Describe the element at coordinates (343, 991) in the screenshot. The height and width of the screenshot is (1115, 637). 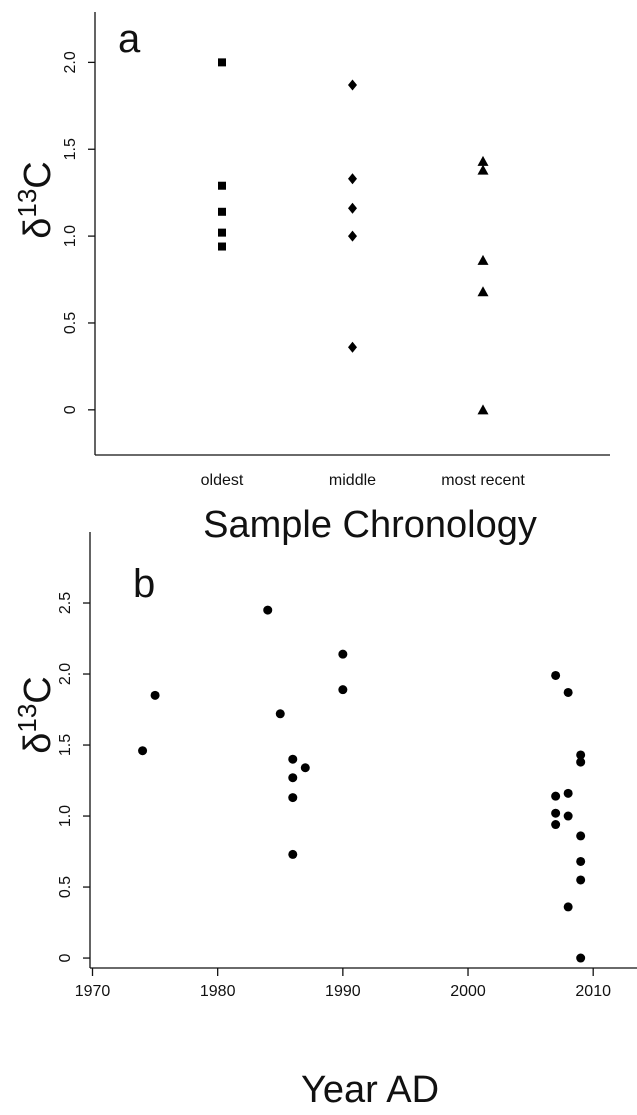
I see `x-tick-label: 1990` at that location.